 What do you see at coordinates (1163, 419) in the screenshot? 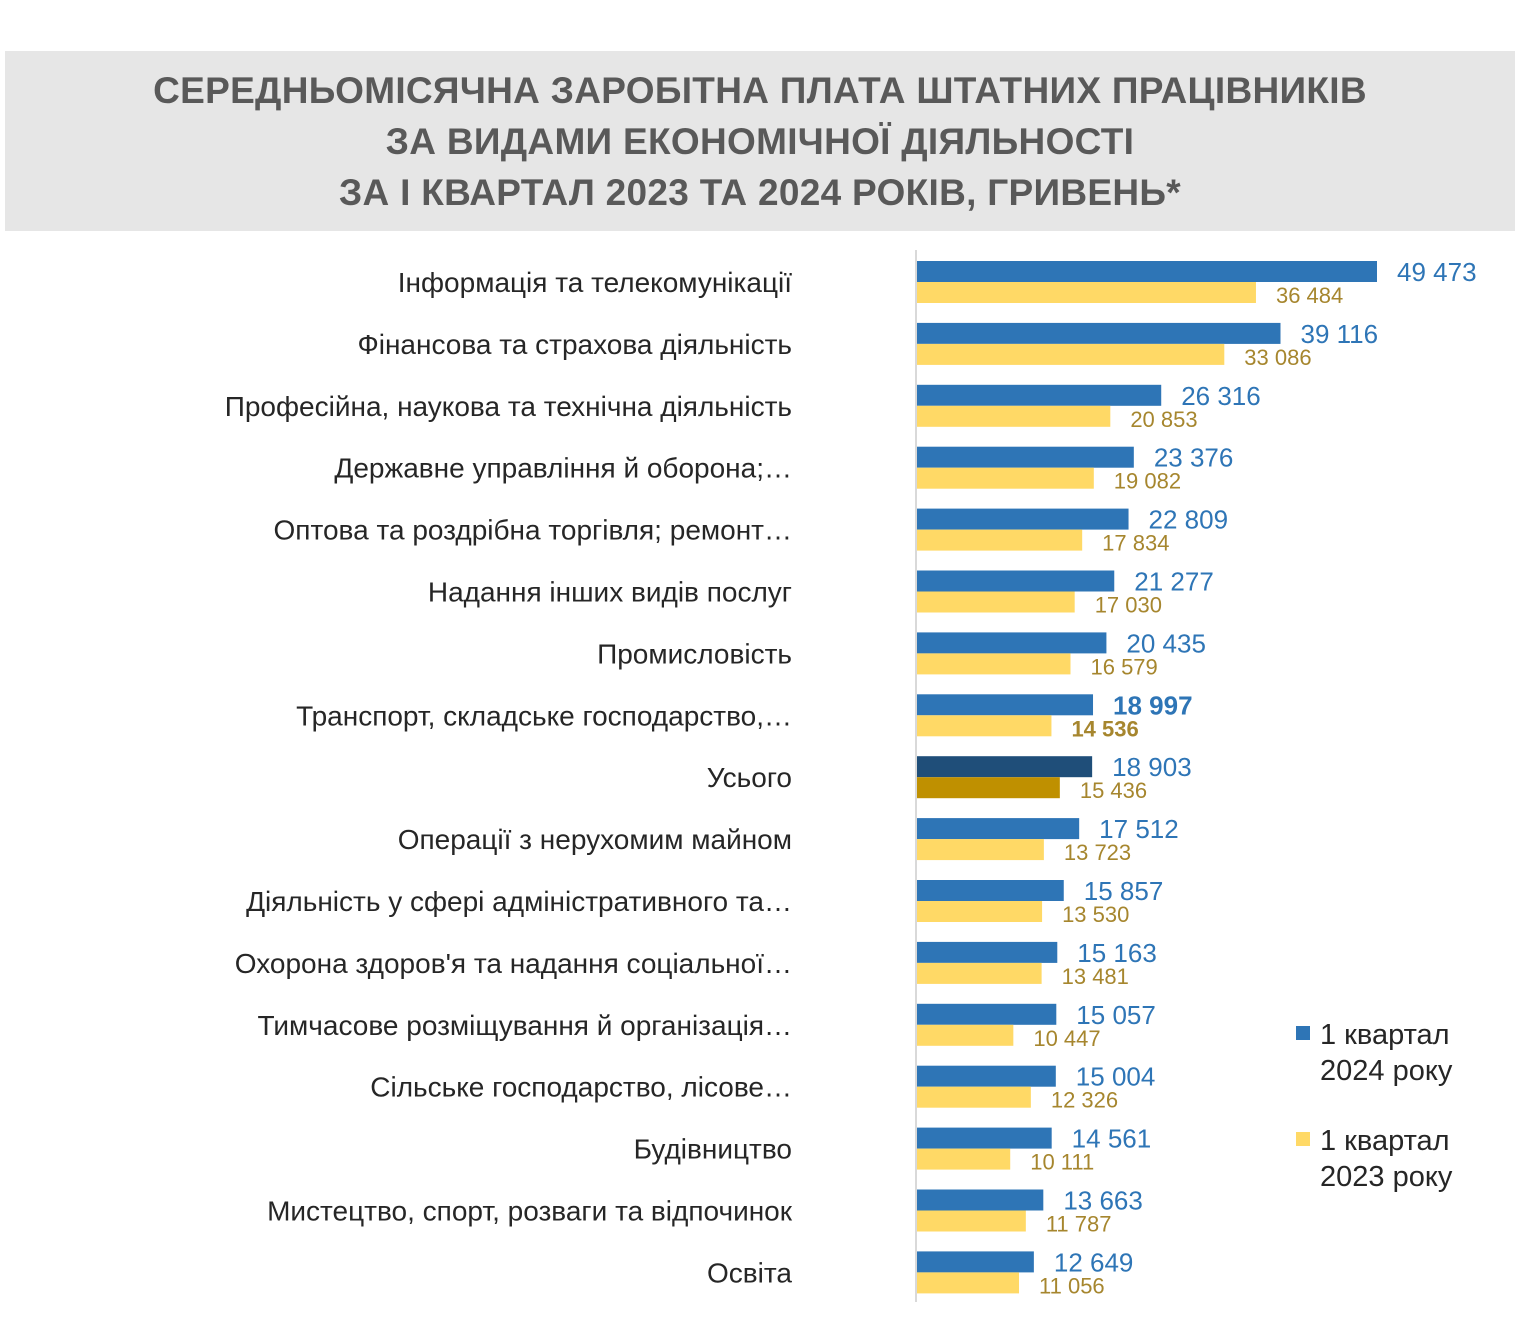
I see `data-label-2023: 20 853` at bounding box center [1163, 419].